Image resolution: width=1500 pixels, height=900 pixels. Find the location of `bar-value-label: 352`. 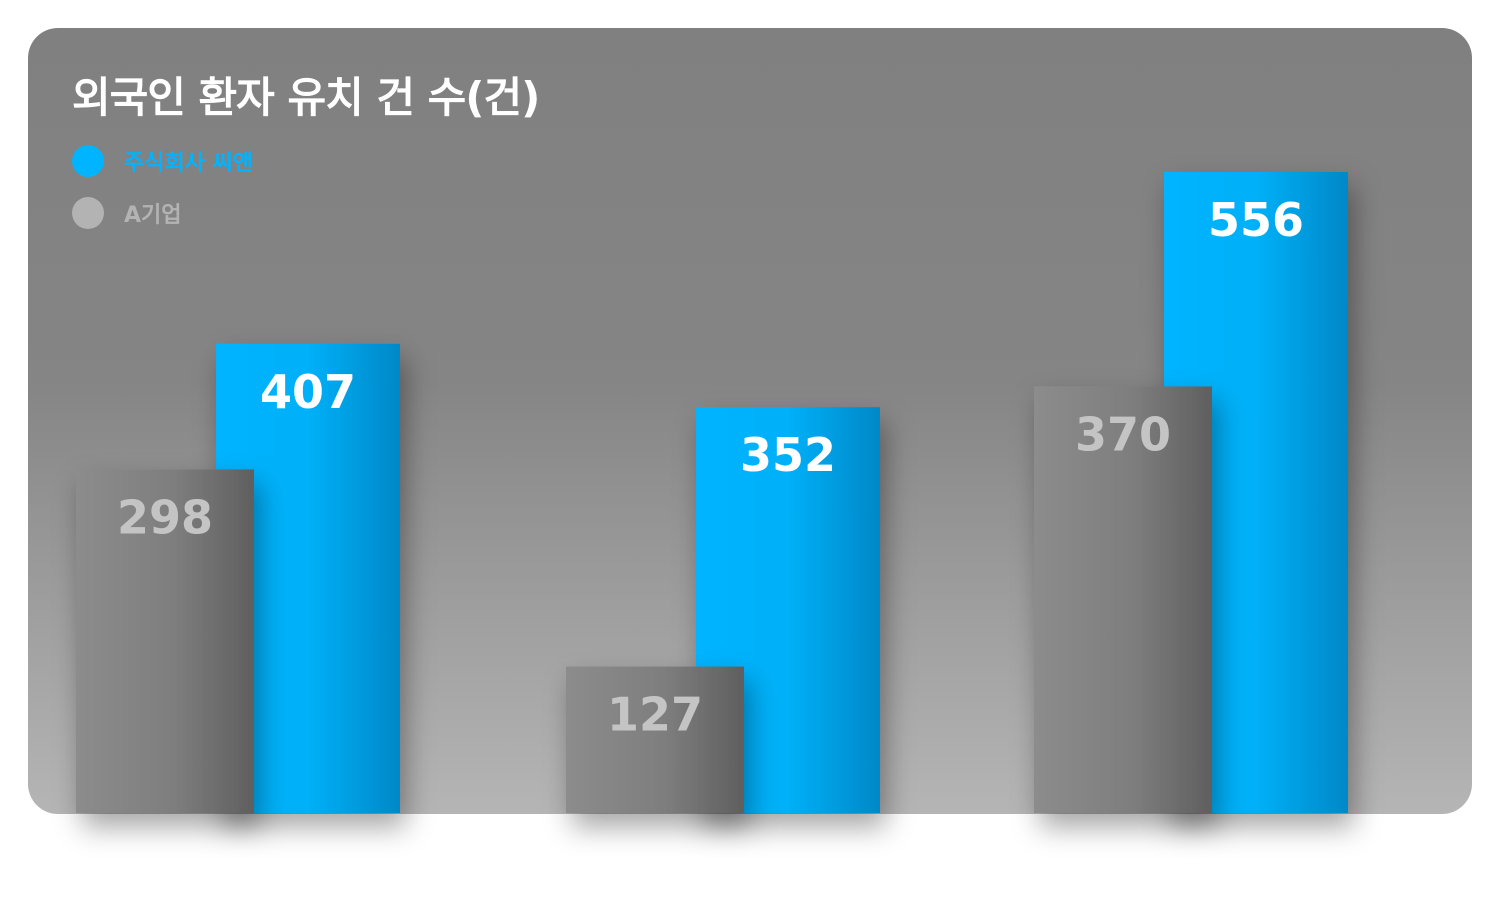

bar-value-label: 352 is located at coordinates (788, 455).